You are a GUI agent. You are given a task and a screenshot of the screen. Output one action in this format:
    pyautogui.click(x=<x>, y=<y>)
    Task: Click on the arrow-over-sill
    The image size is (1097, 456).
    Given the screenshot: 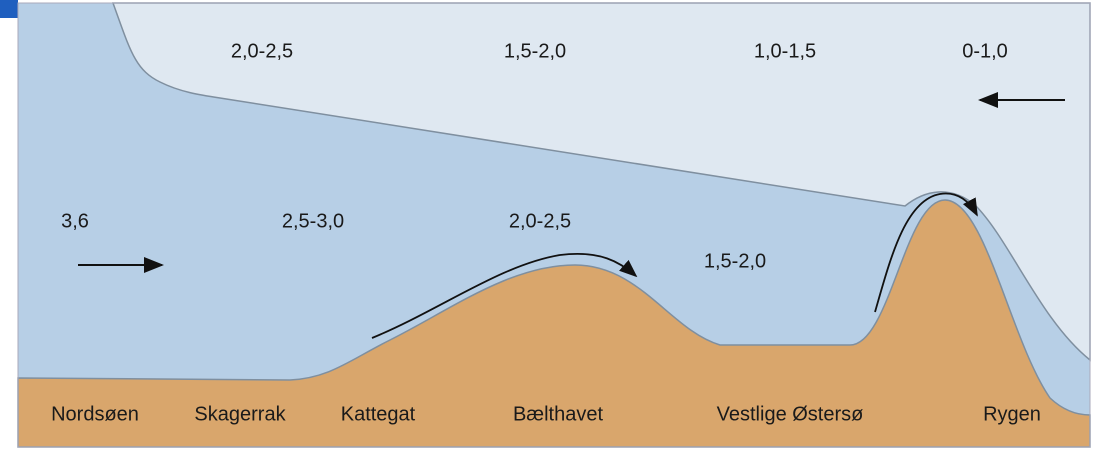 What is the action you would take?
    pyautogui.click(x=504, y=296)
    